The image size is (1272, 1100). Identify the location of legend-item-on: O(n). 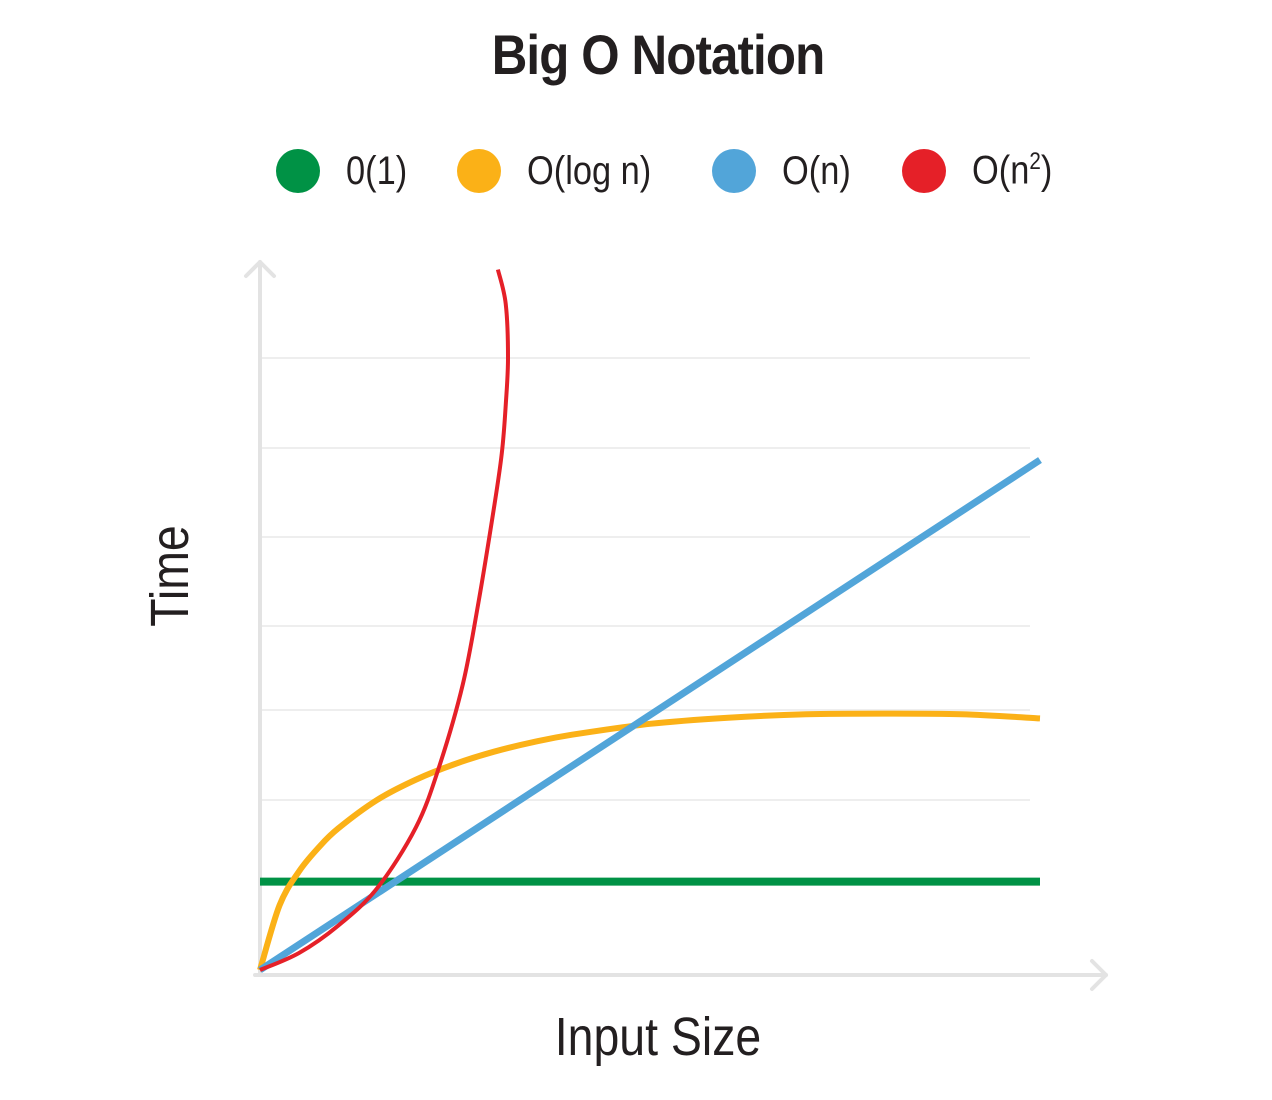
(786, 171).